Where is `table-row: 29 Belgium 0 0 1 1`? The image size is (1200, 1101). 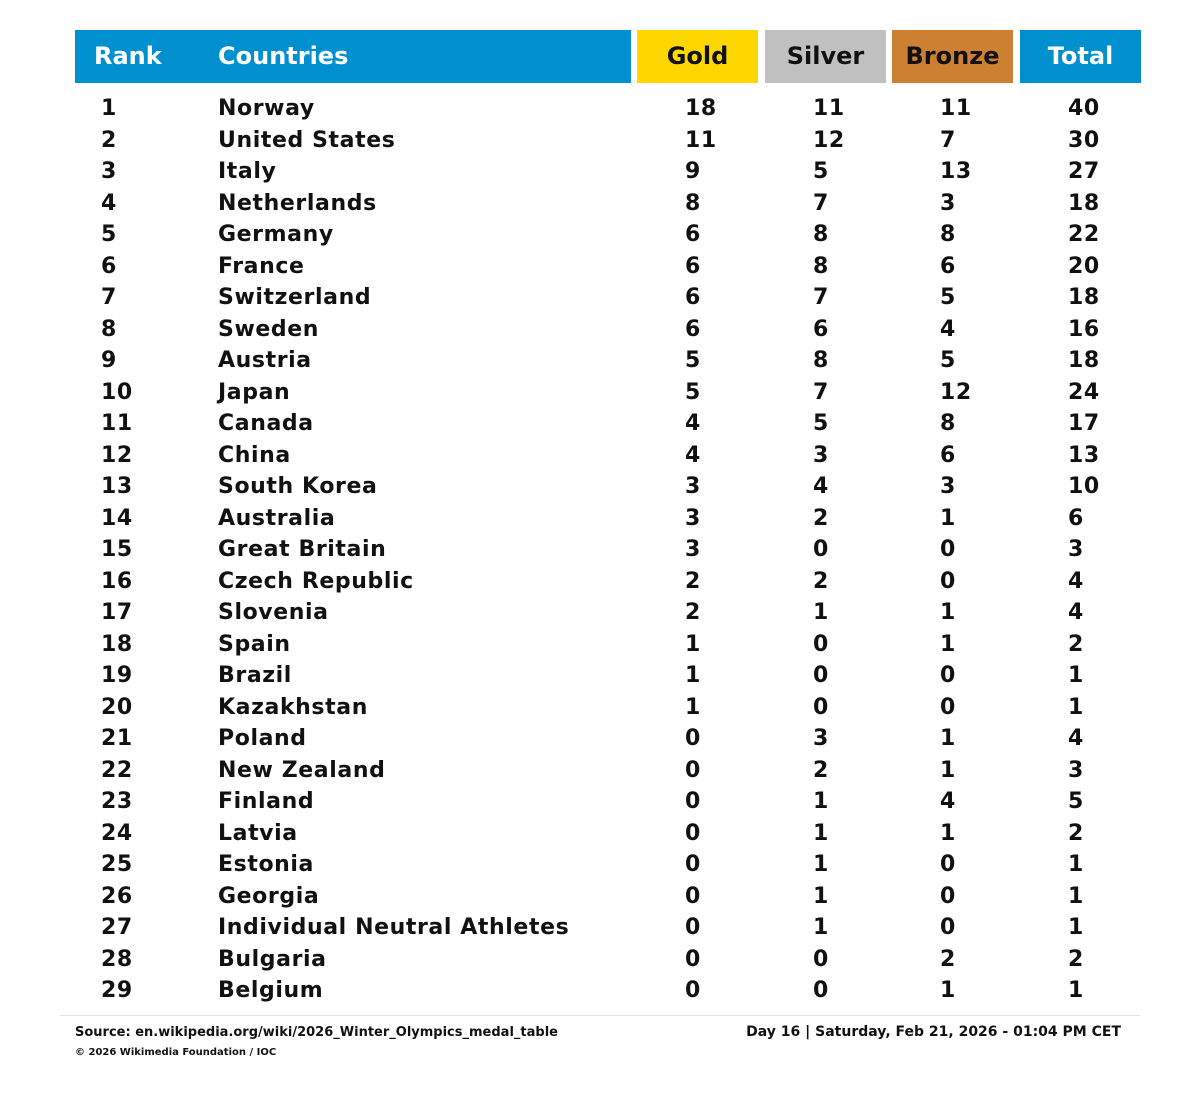
table-row: 29 Belgium 0 0 1 1 is located at coordinates (600, 991).